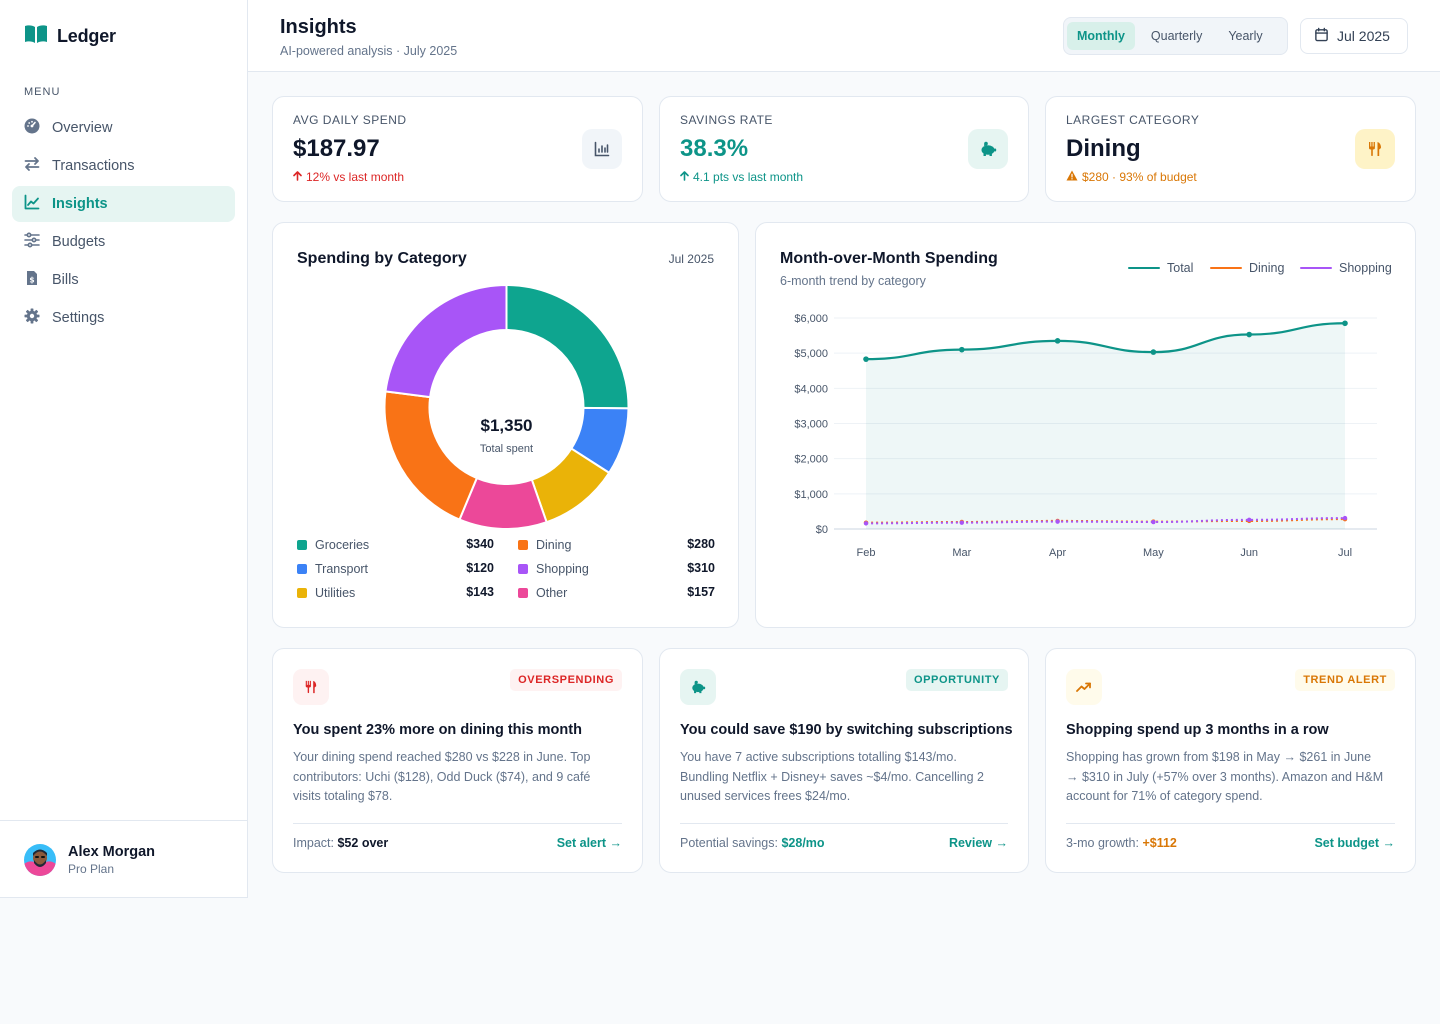 The height and width of the screenshot is (1024, 1440). I want to click on date-picker-button: Jul 2025, so click(1354, 36).